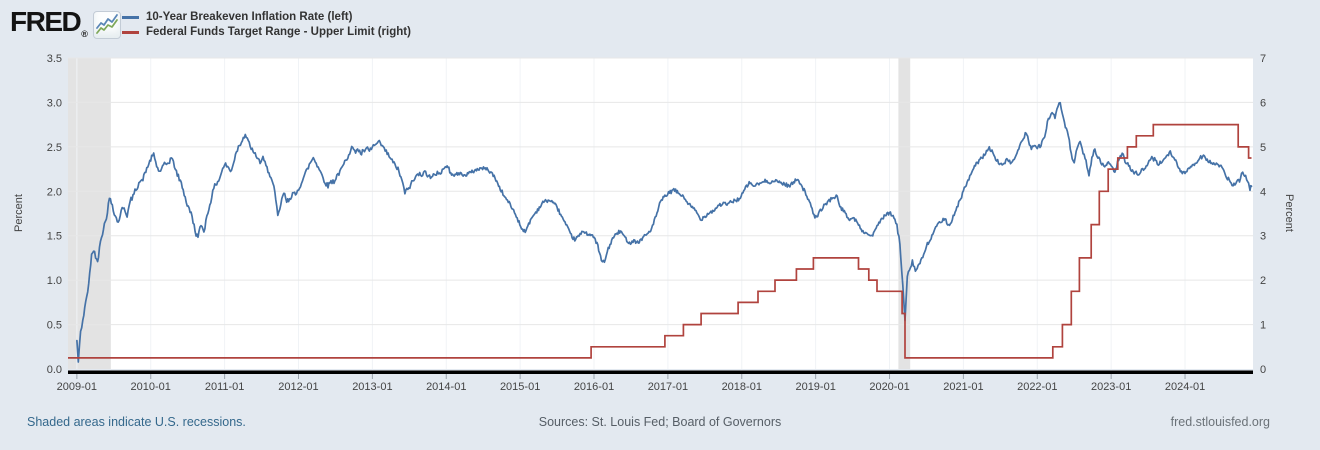  I want to click on x-tick-label: 2013-01, so click(372, 387).